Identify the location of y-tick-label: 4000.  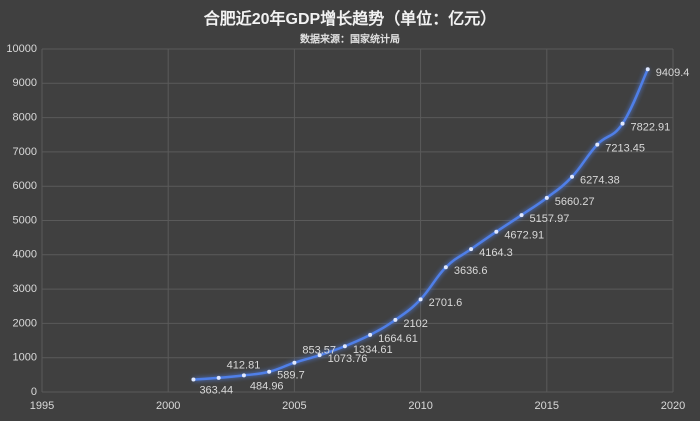
(25, 255).